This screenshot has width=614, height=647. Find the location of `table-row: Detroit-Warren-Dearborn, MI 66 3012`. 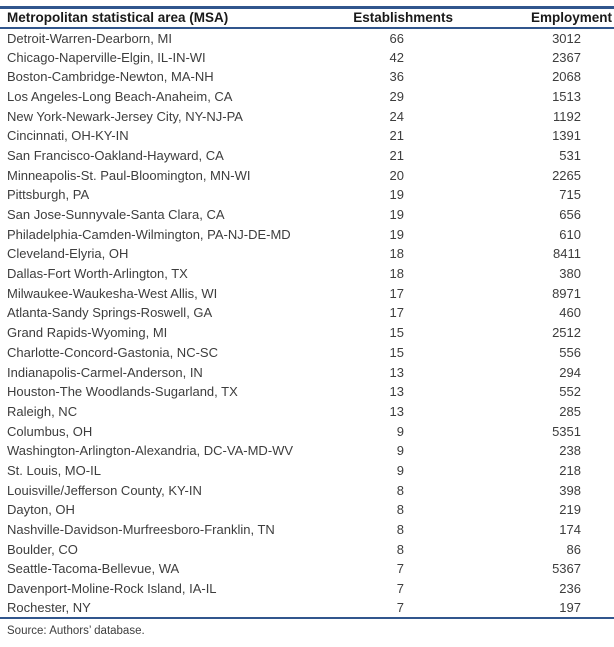

table-row: Detroit-Warren-Dearborn, MI 66 3012 is located at coordinates (307, 38).